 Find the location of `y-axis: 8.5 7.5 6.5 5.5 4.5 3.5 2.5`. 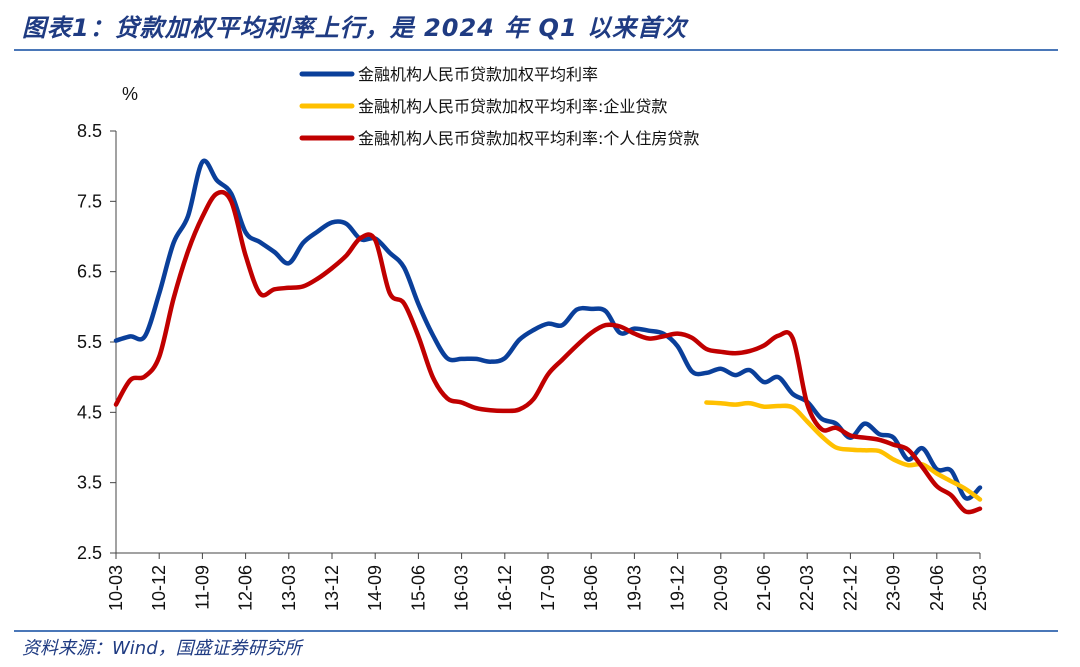

y-axis: 8.5 7.5 6.5 5.5 4.5 3.5 2.5 is located at coordinates (97, 342).